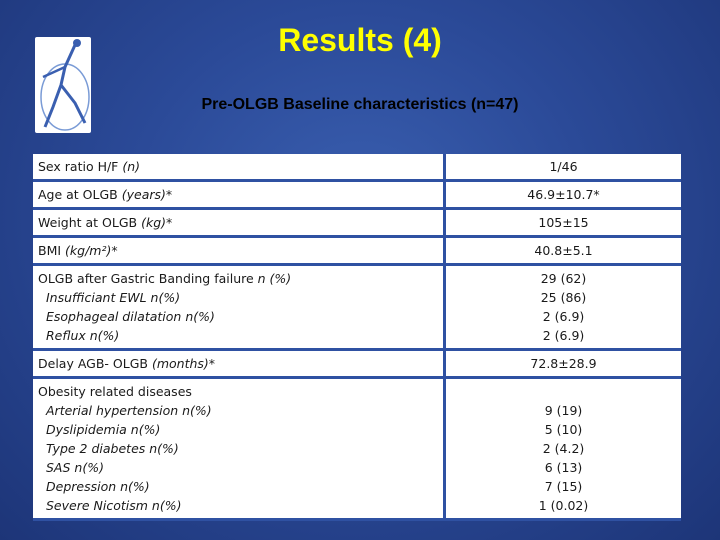 The image size is (720, 540). I want to click on row-sub-label: Reflux n(%), so click(83, 335).